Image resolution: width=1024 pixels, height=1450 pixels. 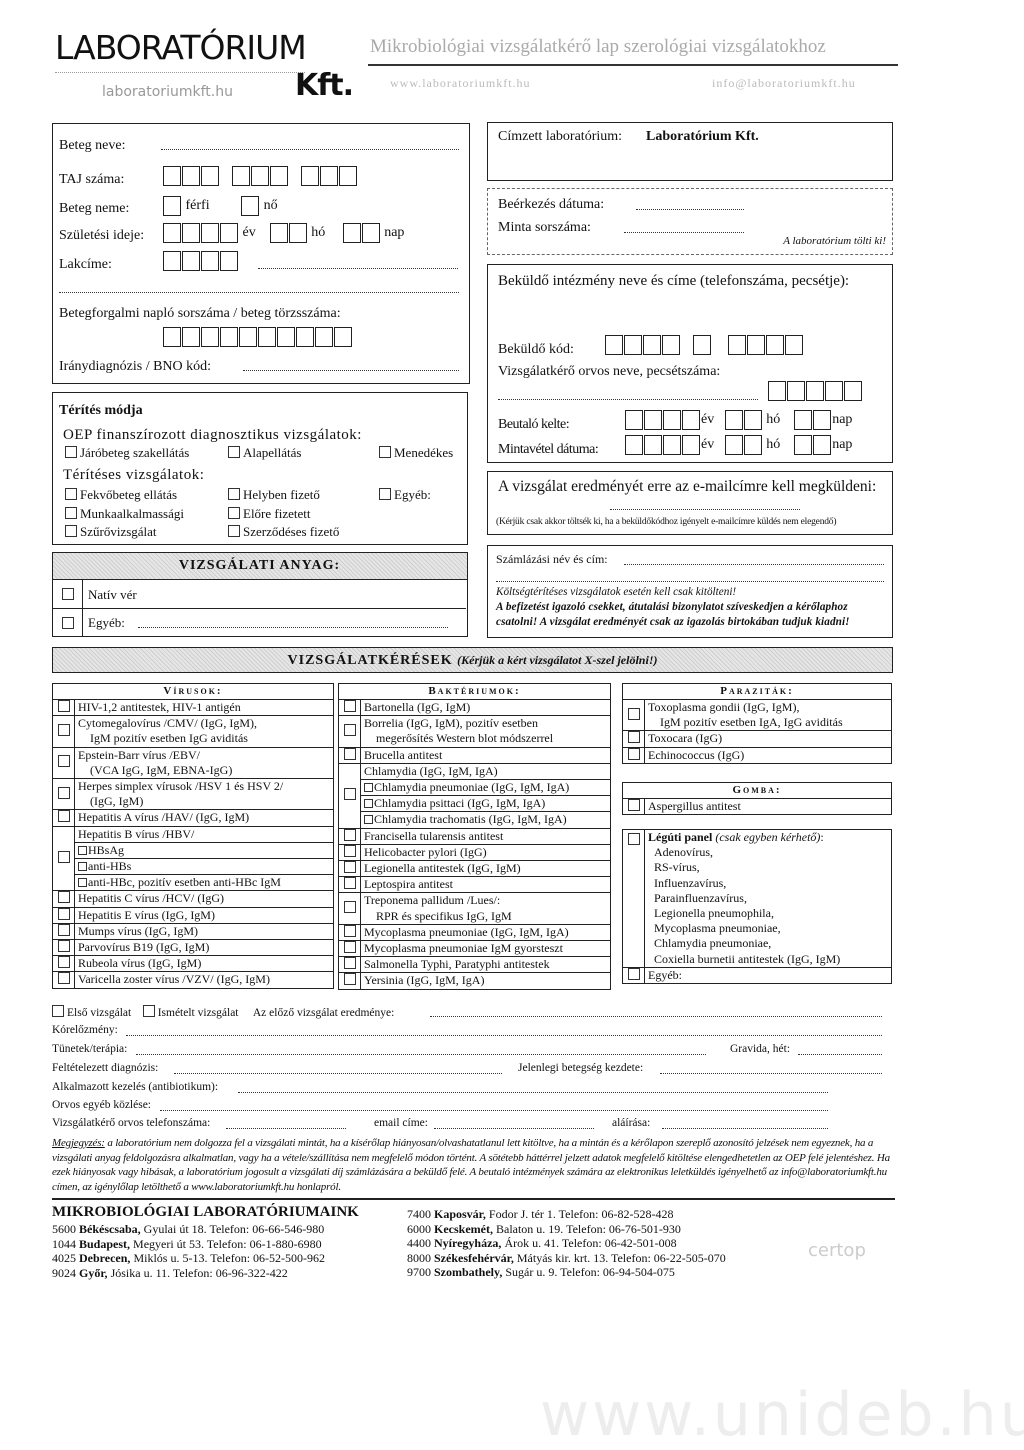 What do you see at coordinates (474, 932) in the screenshot?
I see `test-row: Mycoplasma pneumoniae (IgG, IgM, IgA)` at bounding box center [474, 932].